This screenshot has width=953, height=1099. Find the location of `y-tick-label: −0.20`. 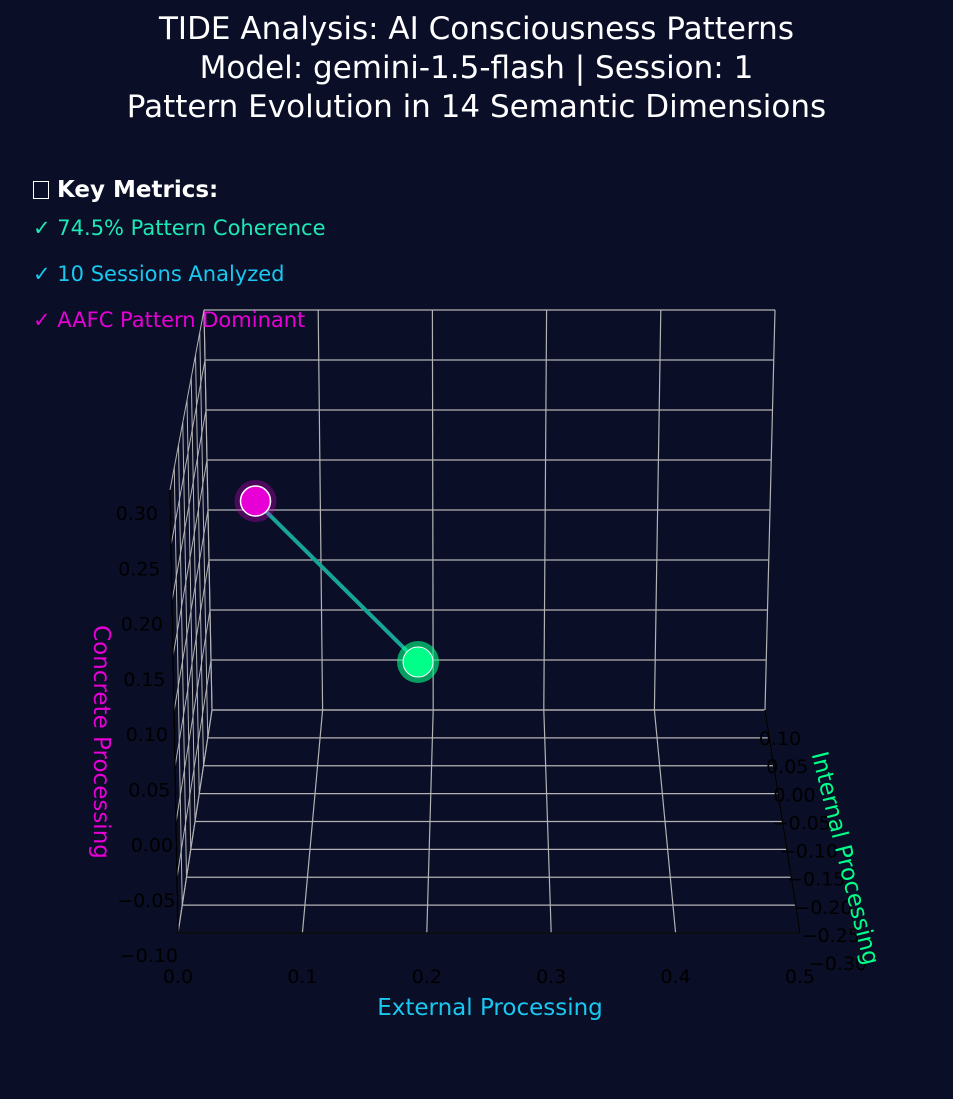

y-tick-label: −0.20 is located at coordinates (823, 908).